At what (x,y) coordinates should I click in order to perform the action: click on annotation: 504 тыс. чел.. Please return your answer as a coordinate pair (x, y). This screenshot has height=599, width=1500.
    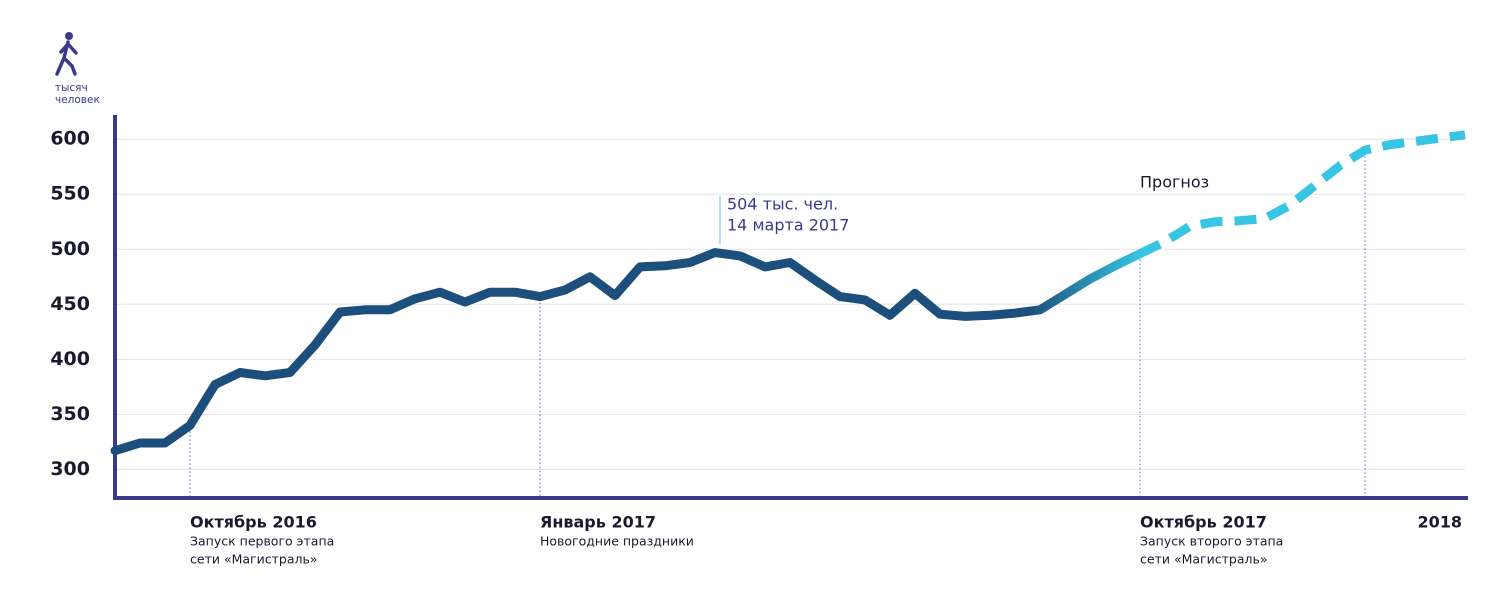
    Looking at the image, I should click on (782, 204).